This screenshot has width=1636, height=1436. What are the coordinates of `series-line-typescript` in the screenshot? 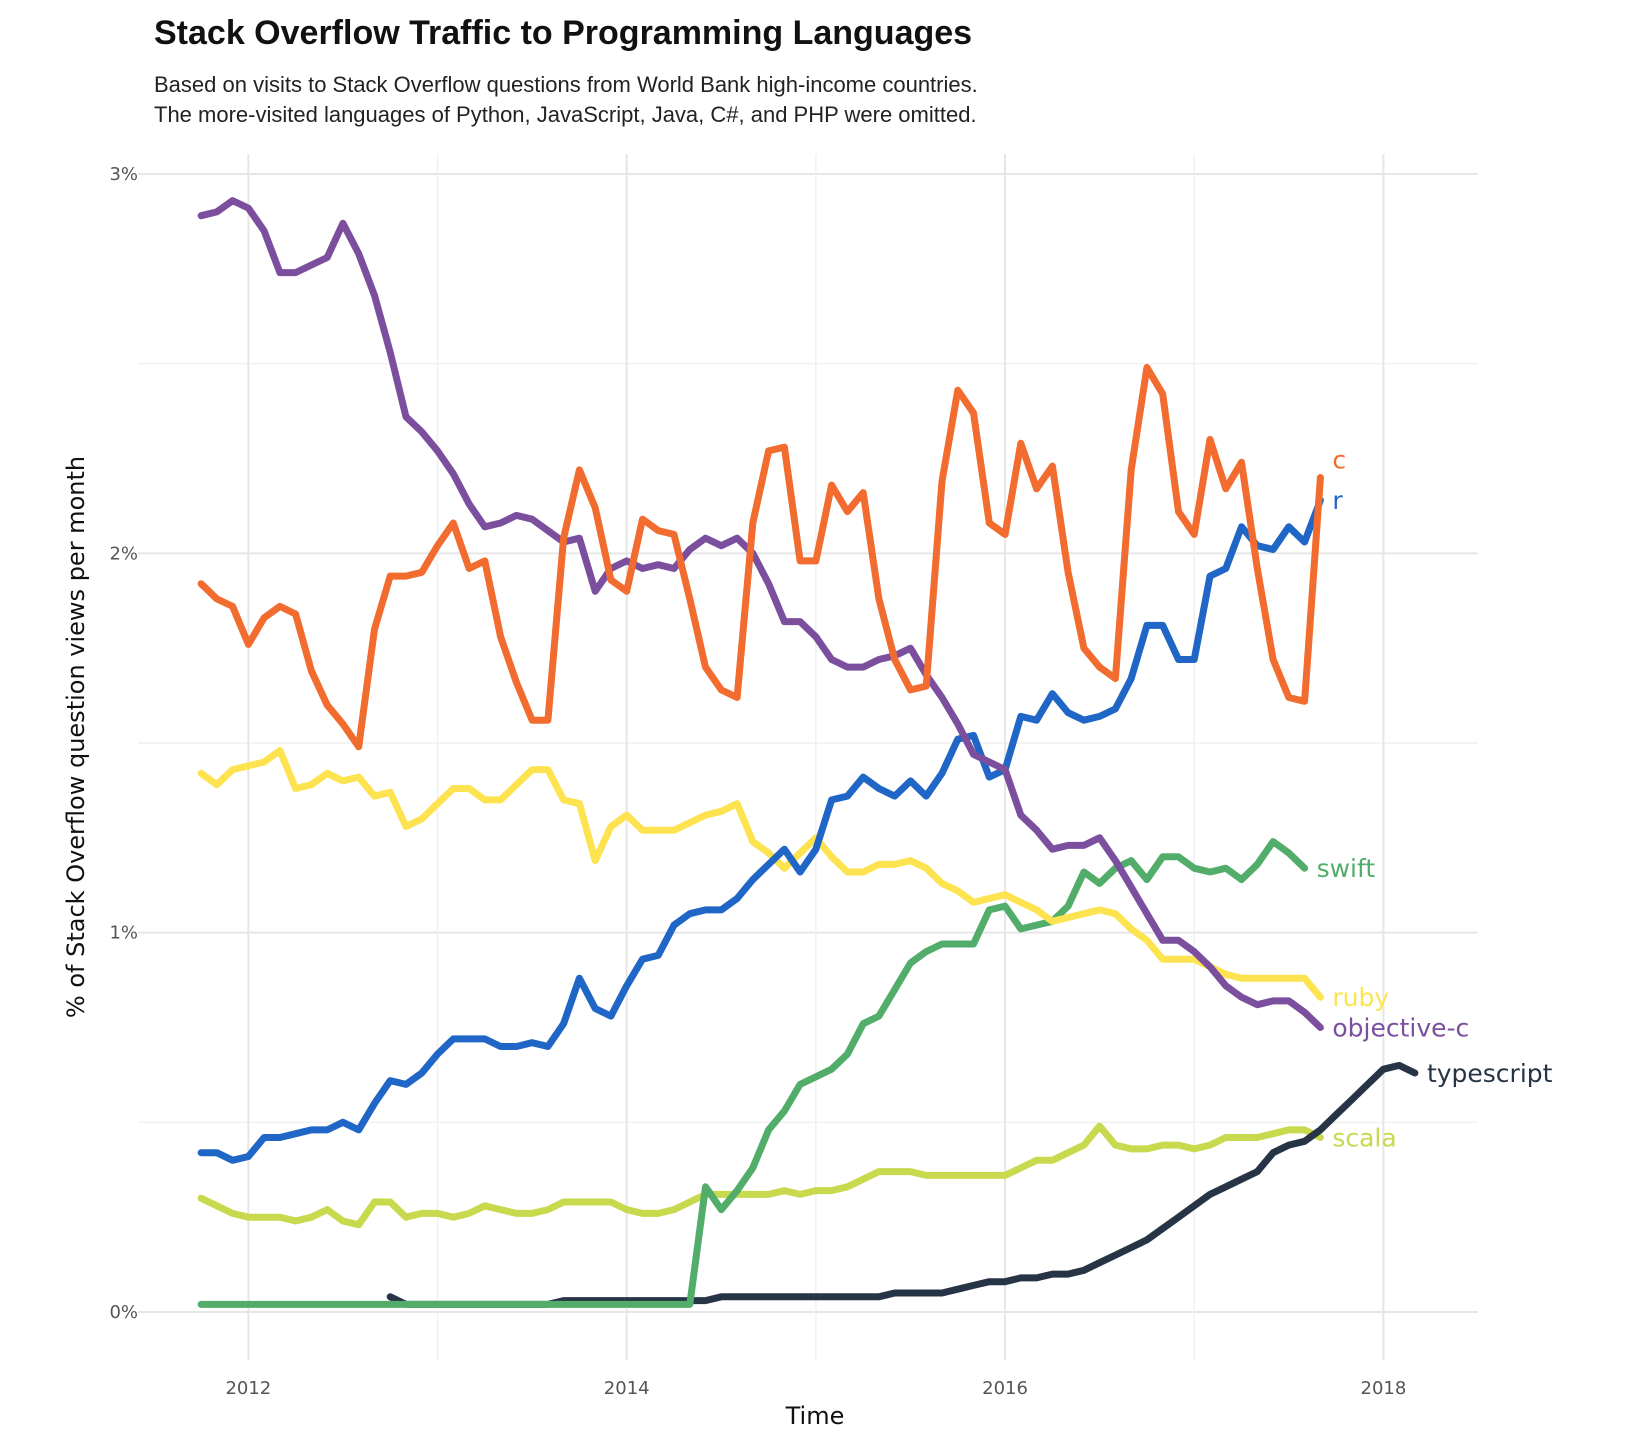 It's located at (902, 1184).